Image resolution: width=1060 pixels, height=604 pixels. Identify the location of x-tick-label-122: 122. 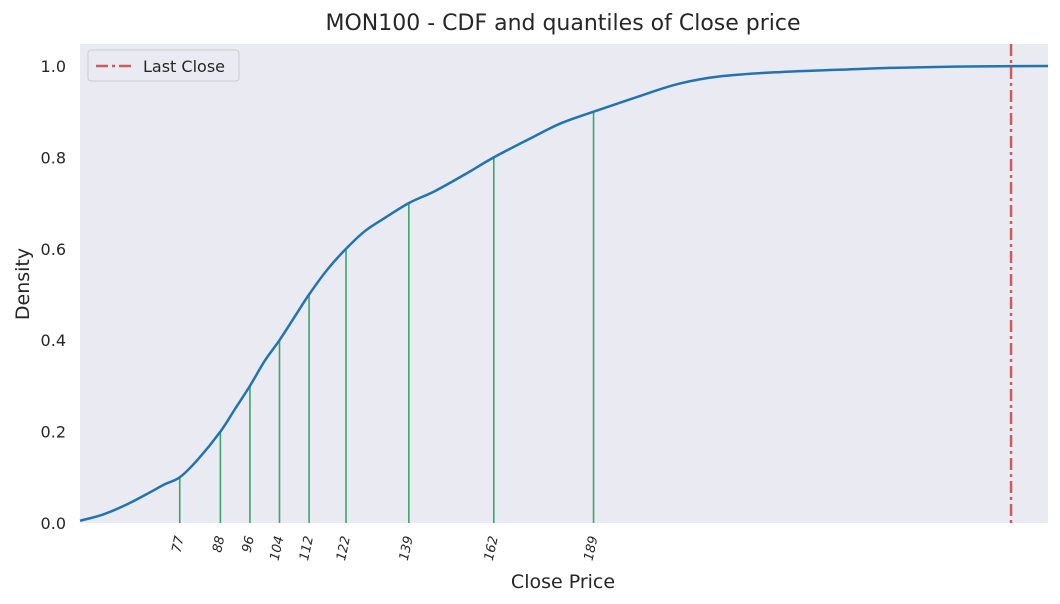
(344, 548).